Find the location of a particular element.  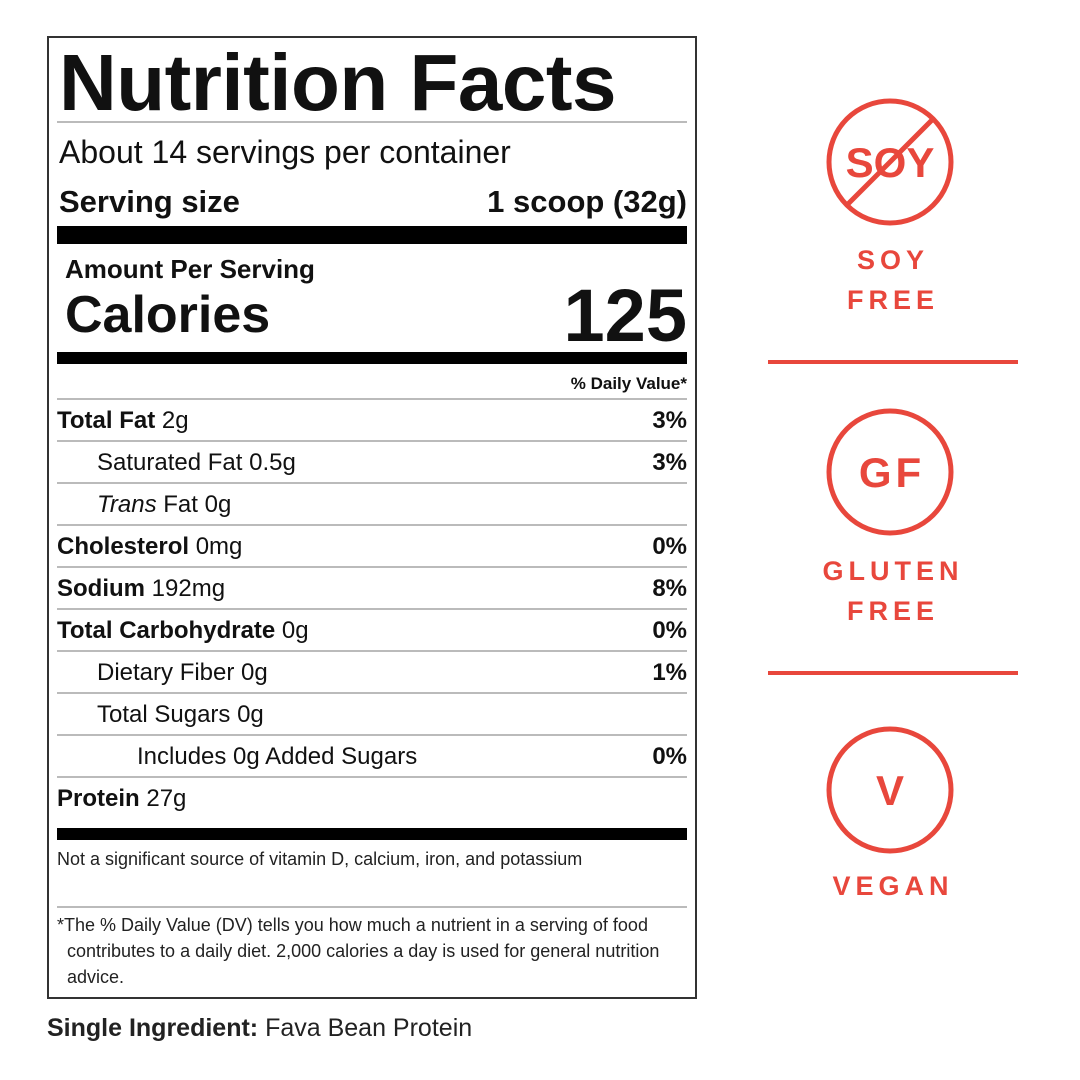

serving-size: Serving size 1 scoop (32g) is located at coordinates (372, 202).